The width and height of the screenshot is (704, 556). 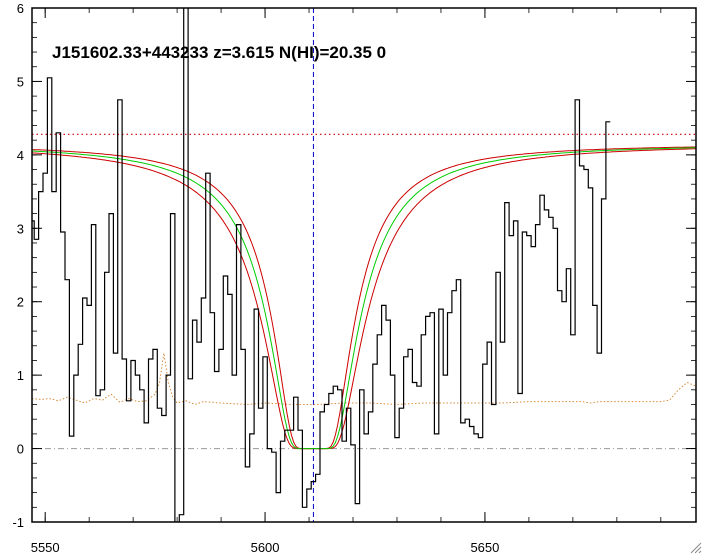 What do you see at coordinates (219, 52) in the screenshot?
I see `chart-title: J151602.33+443233 z=3.615 N(HI)=20.35 0` at bounding box center [219, 52].